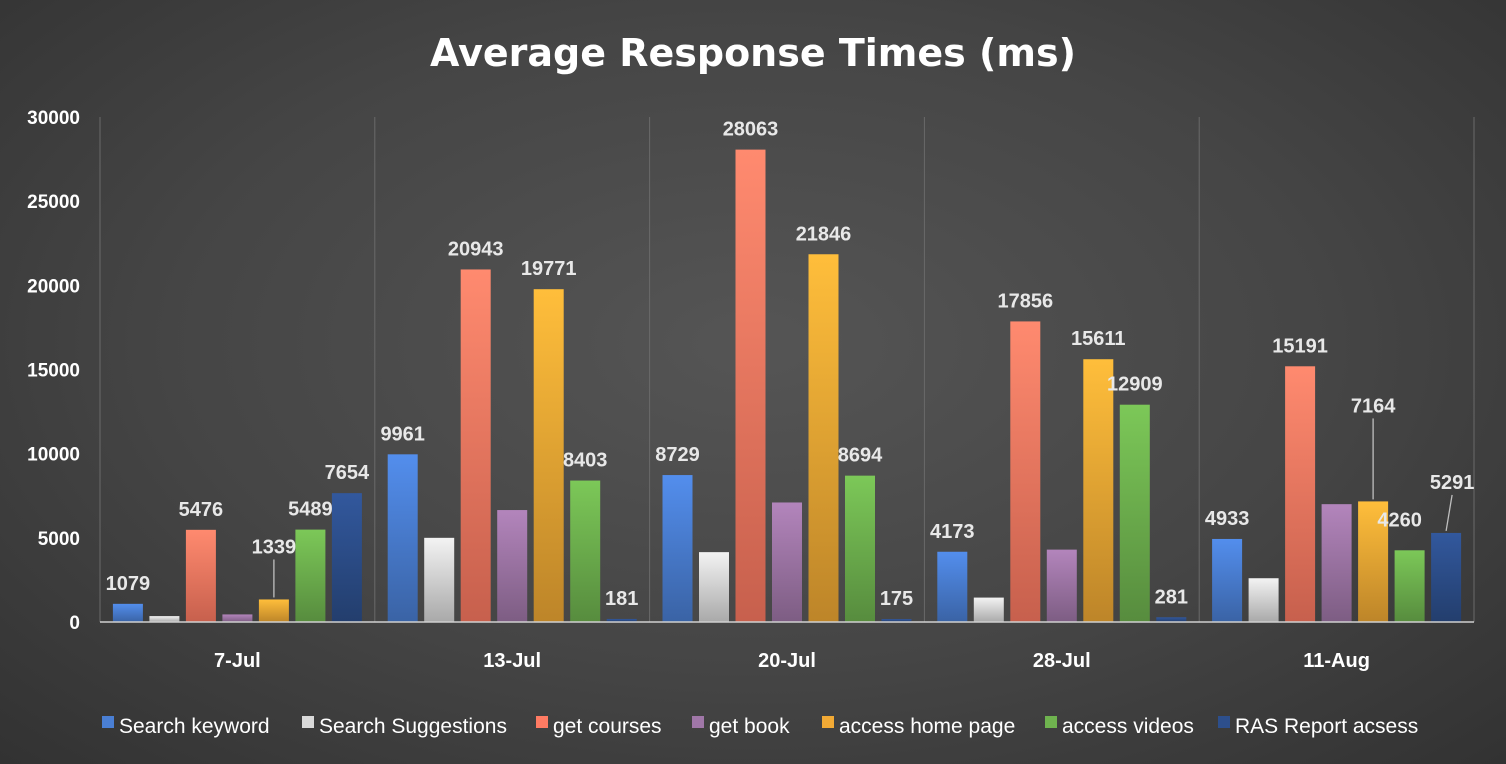  Describe the element at coordinates (1098, 339) in the screenshot. I see `data-label: 15611` at that location.